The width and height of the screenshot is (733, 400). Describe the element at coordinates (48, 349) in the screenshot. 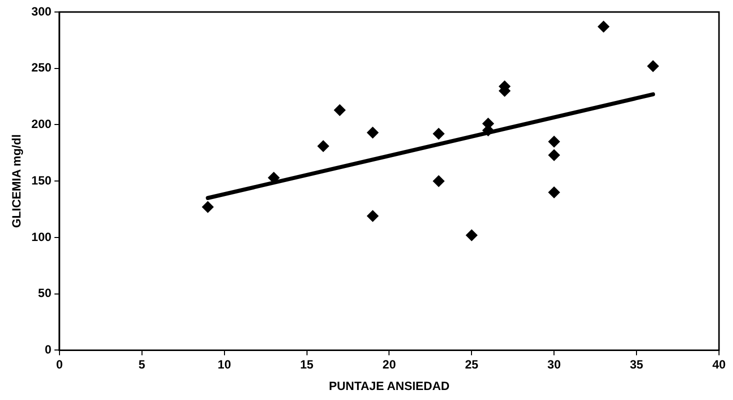

I see `y-tick-label: 0` at that location.